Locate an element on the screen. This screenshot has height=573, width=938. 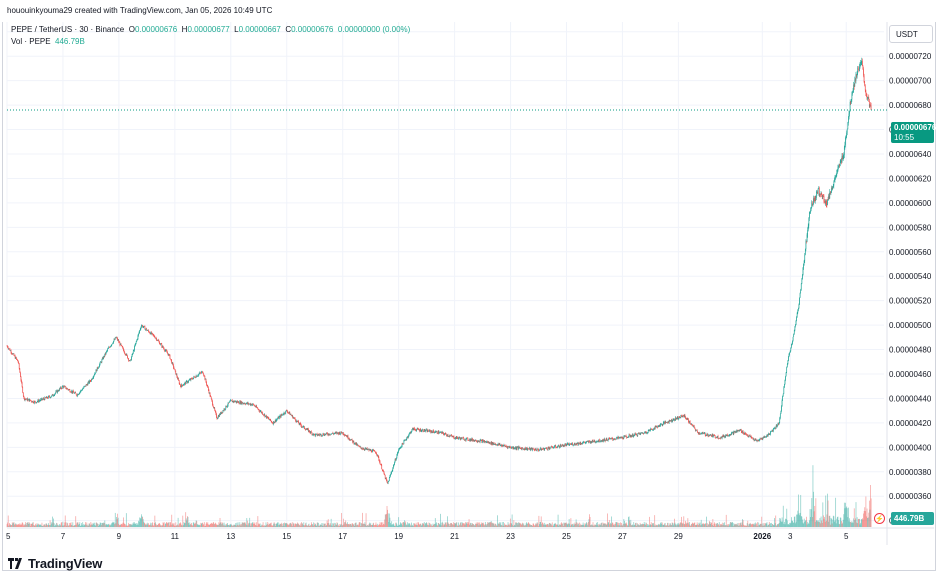
currency-button: USDT is located at coordinates (911, 34).